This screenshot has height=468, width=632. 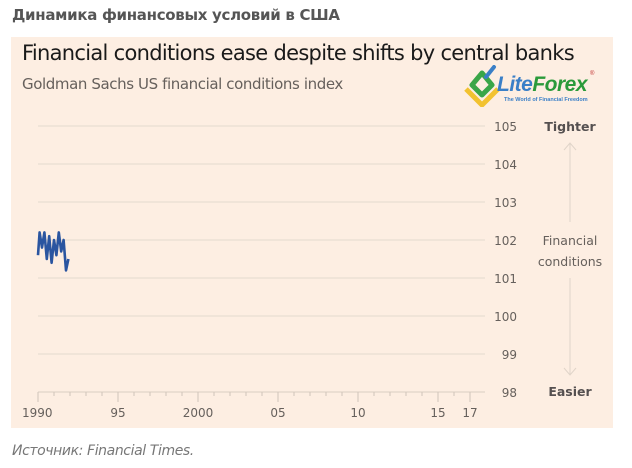 I want to click on logo-tagline: The World of Financial Freedom, so click(x=546, y=100).